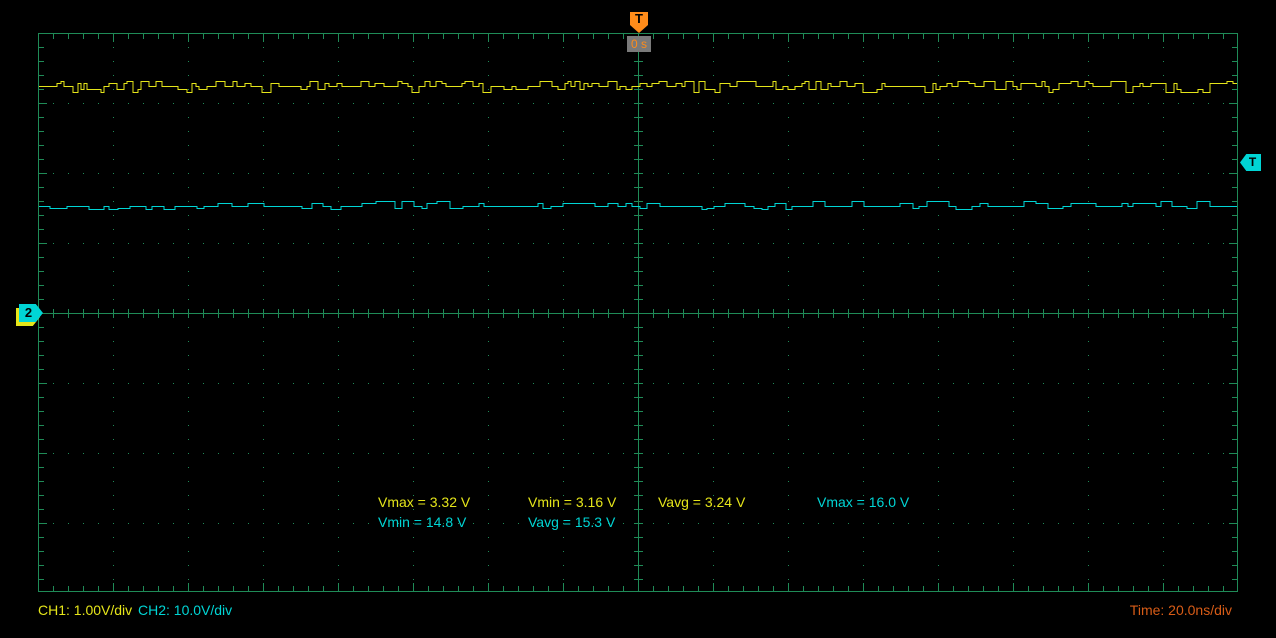 This screenshot has height=638, width=1276. What do you see at coordinates (28, 312) in the screenshot?
I see `ch2-ground-marker-label: 2` at bounding box center [28, 312].